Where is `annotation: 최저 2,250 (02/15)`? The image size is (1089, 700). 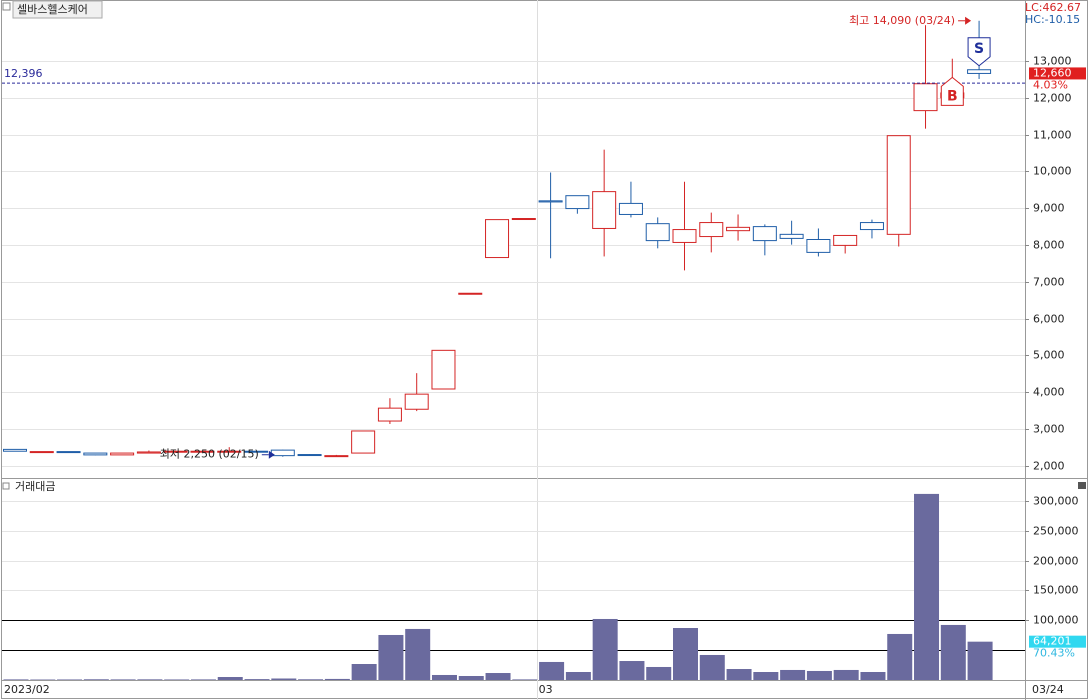 annotation: 최저 2,250 (02/15) is located at coordinates (209, 454).